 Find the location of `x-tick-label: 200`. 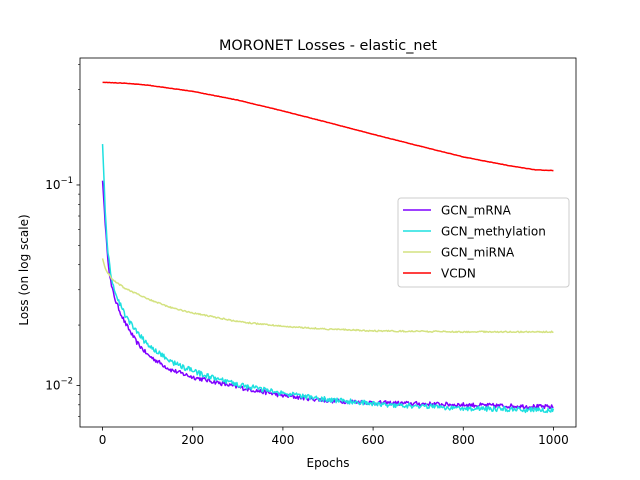

x-tick-label: 200 is located at coordinates (192, 440).